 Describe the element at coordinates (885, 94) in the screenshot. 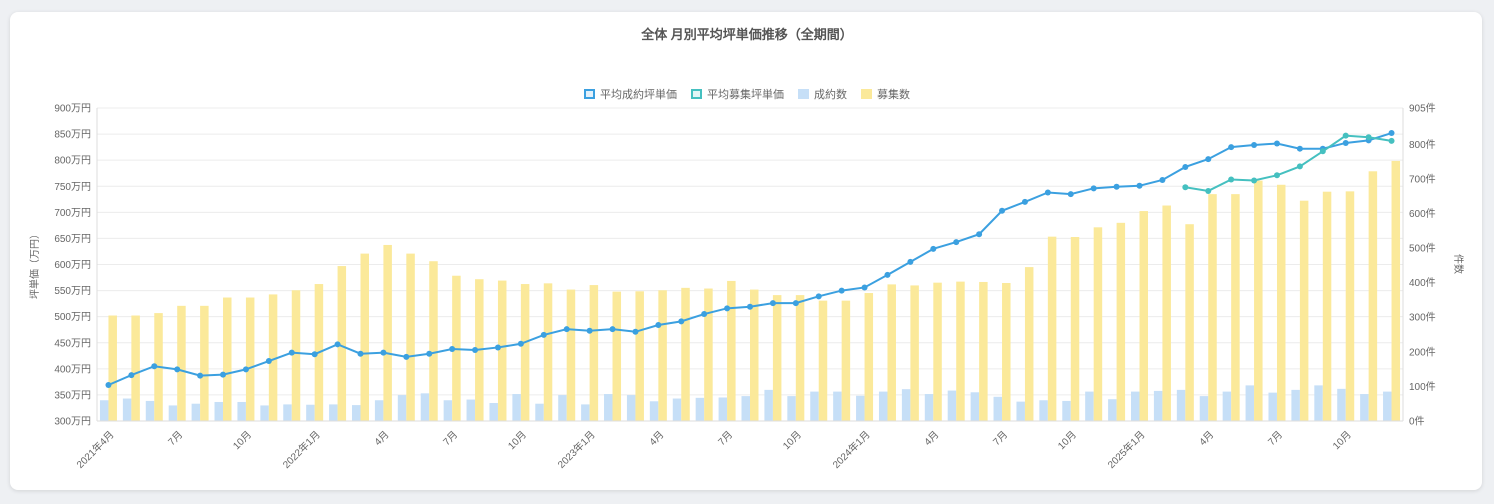

I see `legend-item-listing-count: 募集数` at that location.